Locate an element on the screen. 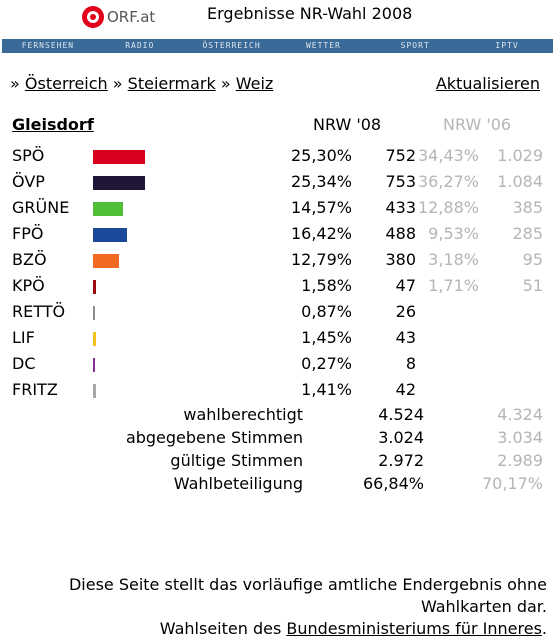 The height and width of the screenshot is (642, 555). party-percent-2008: 25,34% is located at coordinates (321, 181).